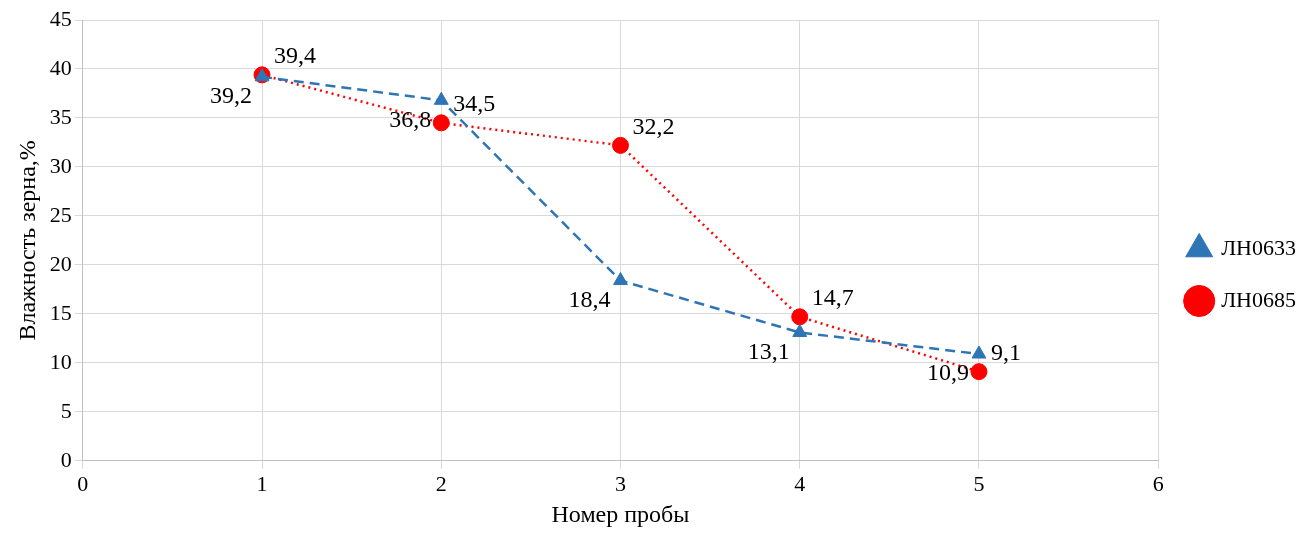  What do you see at coordinates (800, 483) in the screenshot?
I see `x-tick-label: 4` at bounding box center [800, 483].